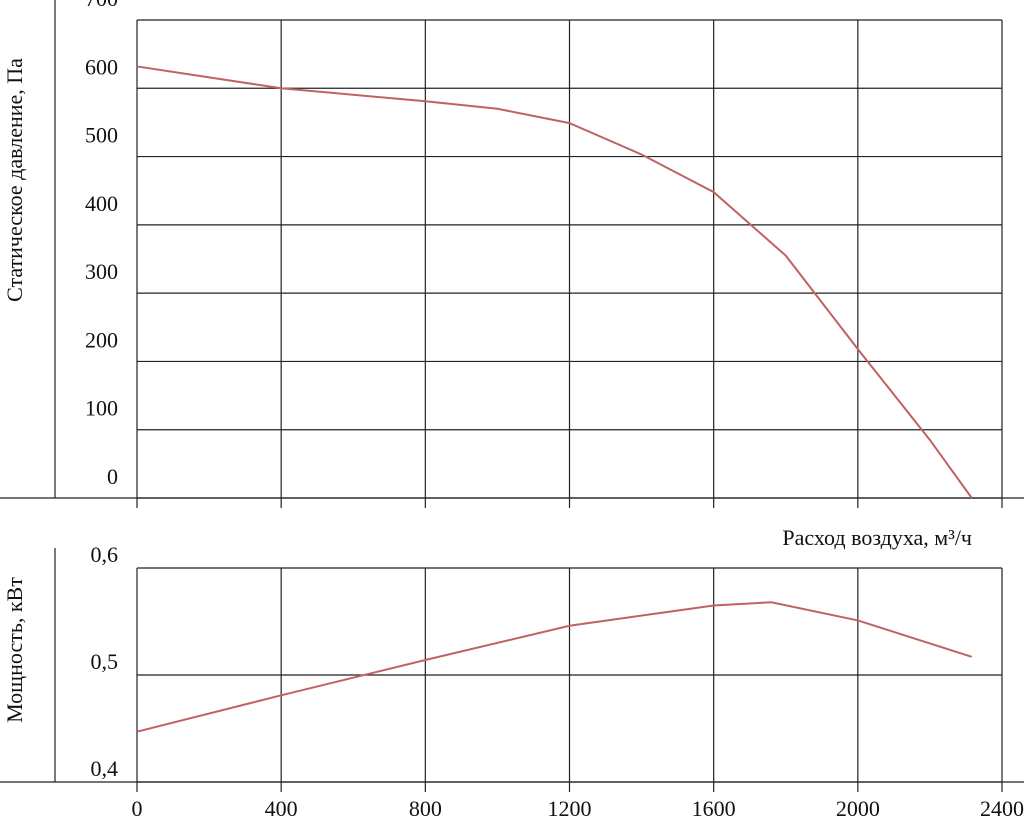 Image resolution: width=1024 pixels, height=825 pixels. What do you see at coordinates (105, 768) in the screenshot?
I see `y-tick-label: 0,4` at bounding box center [105, 768].